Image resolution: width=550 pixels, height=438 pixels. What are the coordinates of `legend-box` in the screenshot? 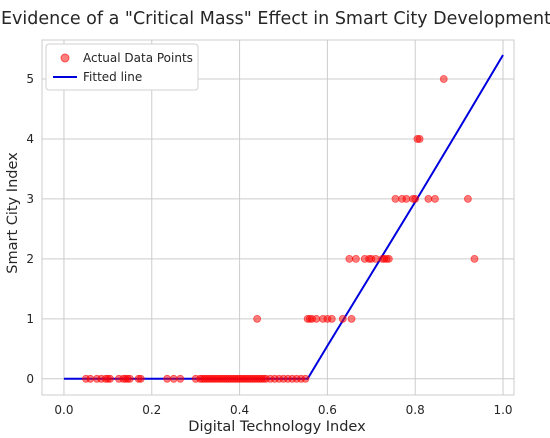 It's located at (122, 67).